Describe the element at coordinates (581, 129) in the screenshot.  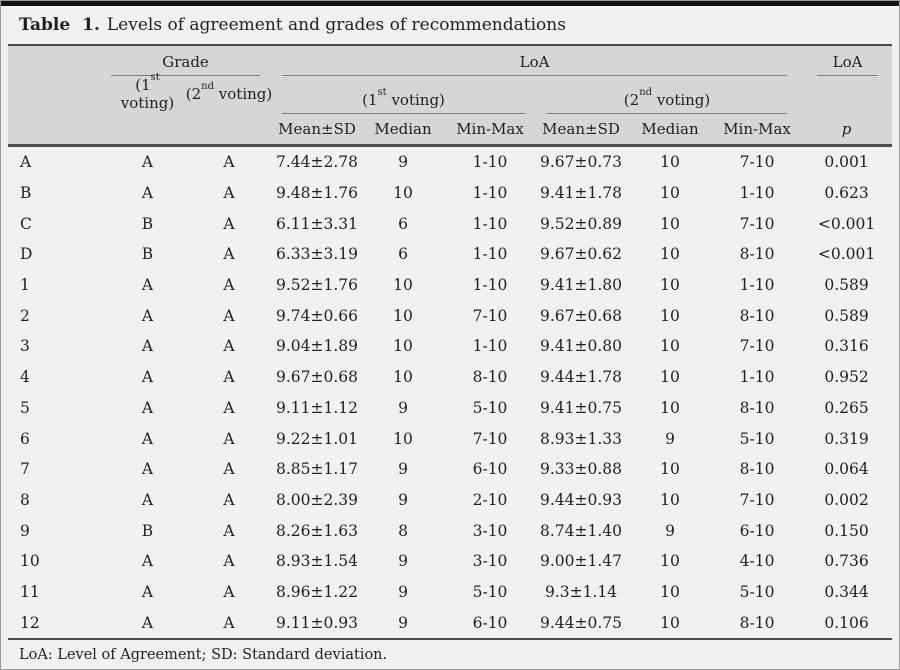
I see `mean-sd-header-2: Mean±SD` at that location.